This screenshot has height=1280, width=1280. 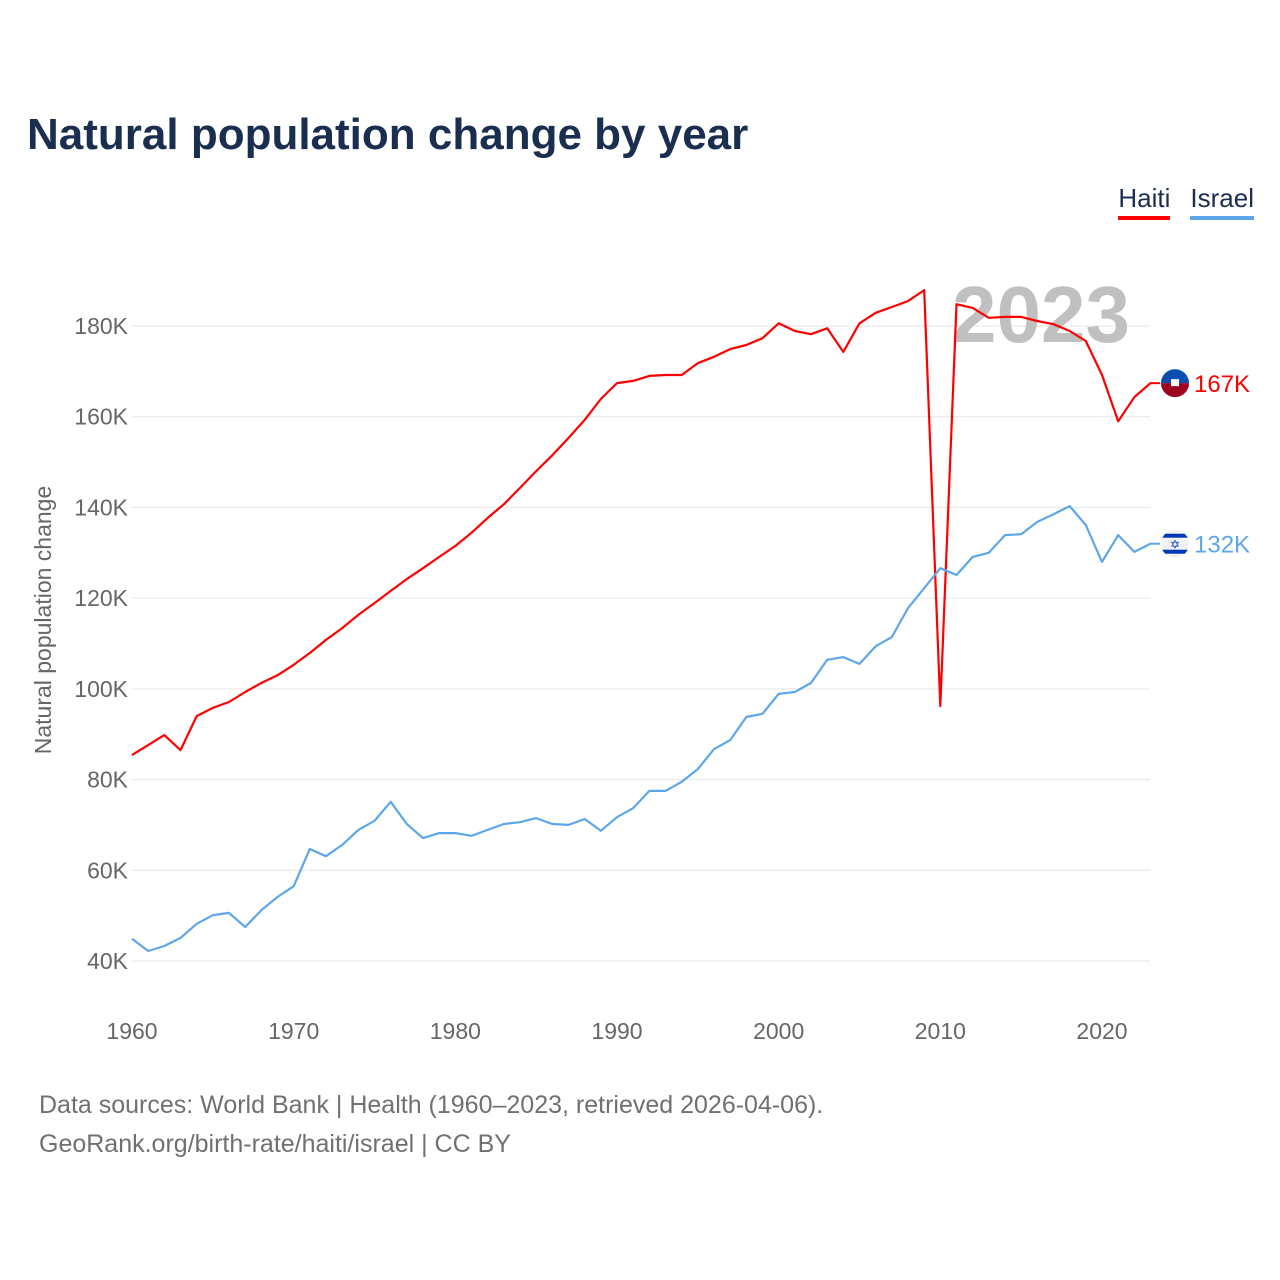 I want to click on x-tick-label: 2020, so click(x=1101, y=1031).